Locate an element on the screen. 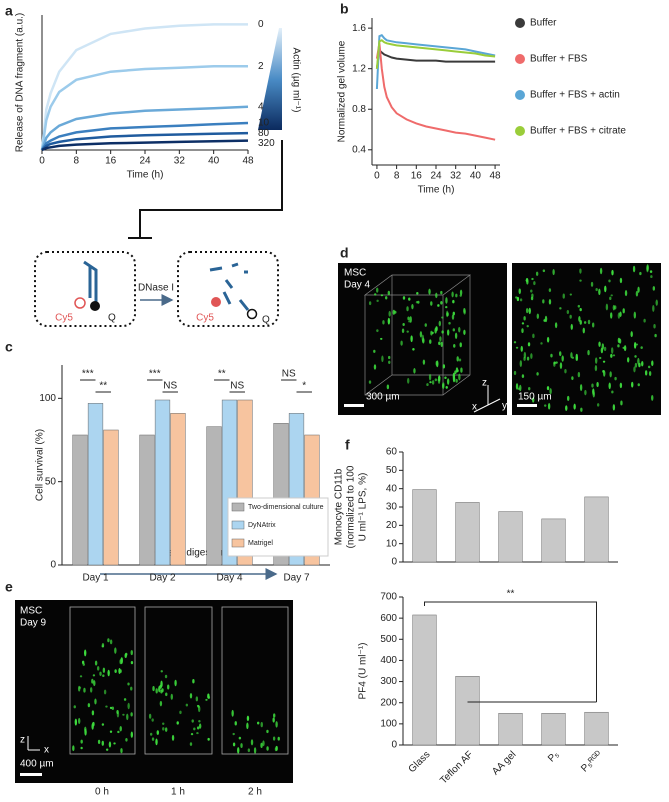 The width and height of the screenshot is (669, 802). x-tick-label: 48 is located at coordinates (496, 176).